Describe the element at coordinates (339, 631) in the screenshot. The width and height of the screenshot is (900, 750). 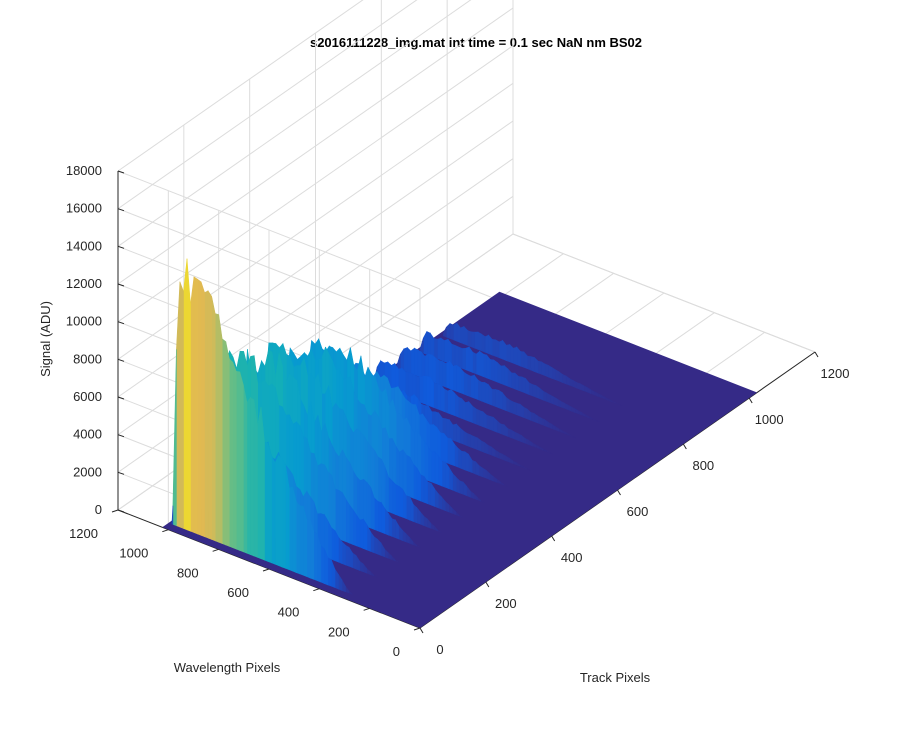
I see `y-tick-label: 200` at that location.